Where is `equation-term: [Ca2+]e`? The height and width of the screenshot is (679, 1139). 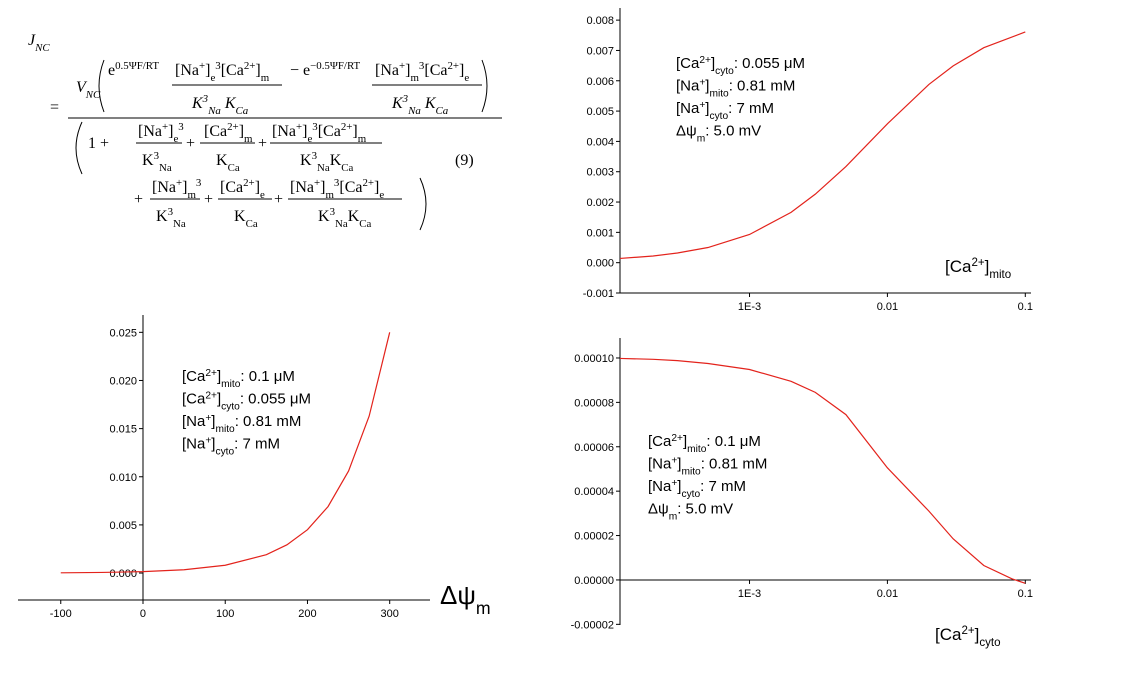 equation-term: [Ca2+]e is located at coordinates (242, 189).